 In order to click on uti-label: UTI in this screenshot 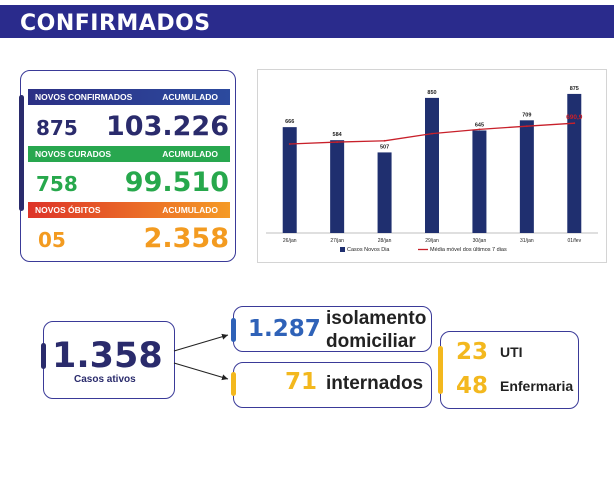, I will do `click(511, 352)`.